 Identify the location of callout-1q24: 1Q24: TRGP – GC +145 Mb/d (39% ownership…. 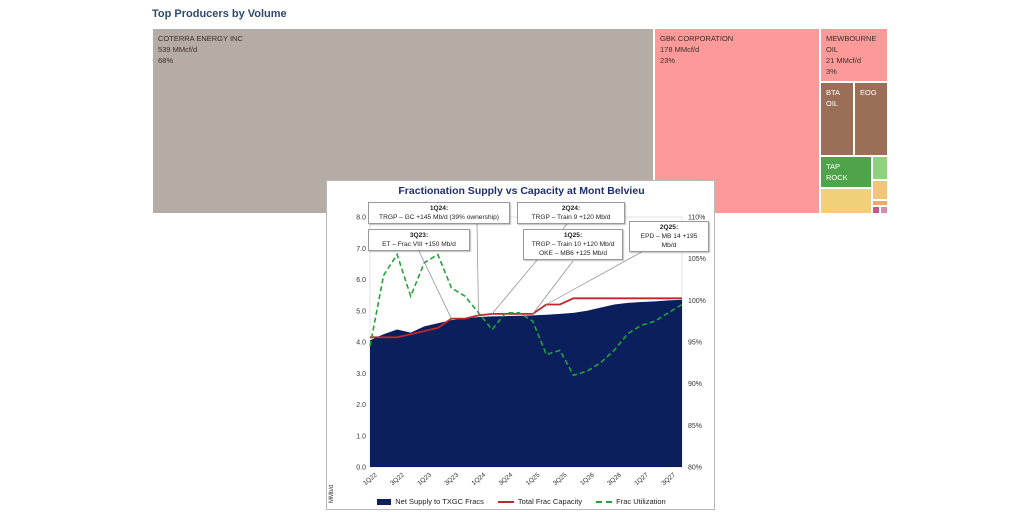
(439, 213).